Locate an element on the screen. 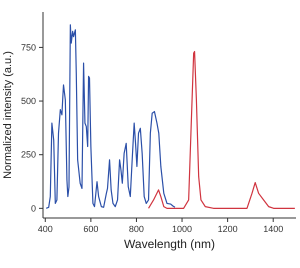 The height and width of the screenshot is (268, 300). y-tick-label: 500 is located at coordinates (28, 101).